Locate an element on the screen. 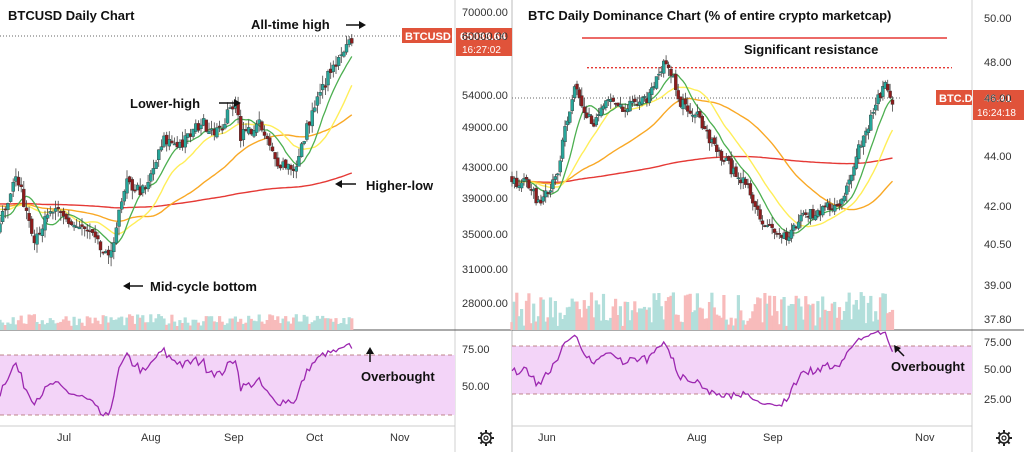 This screenshot has width=1024, height=457. right-price-axis is located at coordinates (998, 226).